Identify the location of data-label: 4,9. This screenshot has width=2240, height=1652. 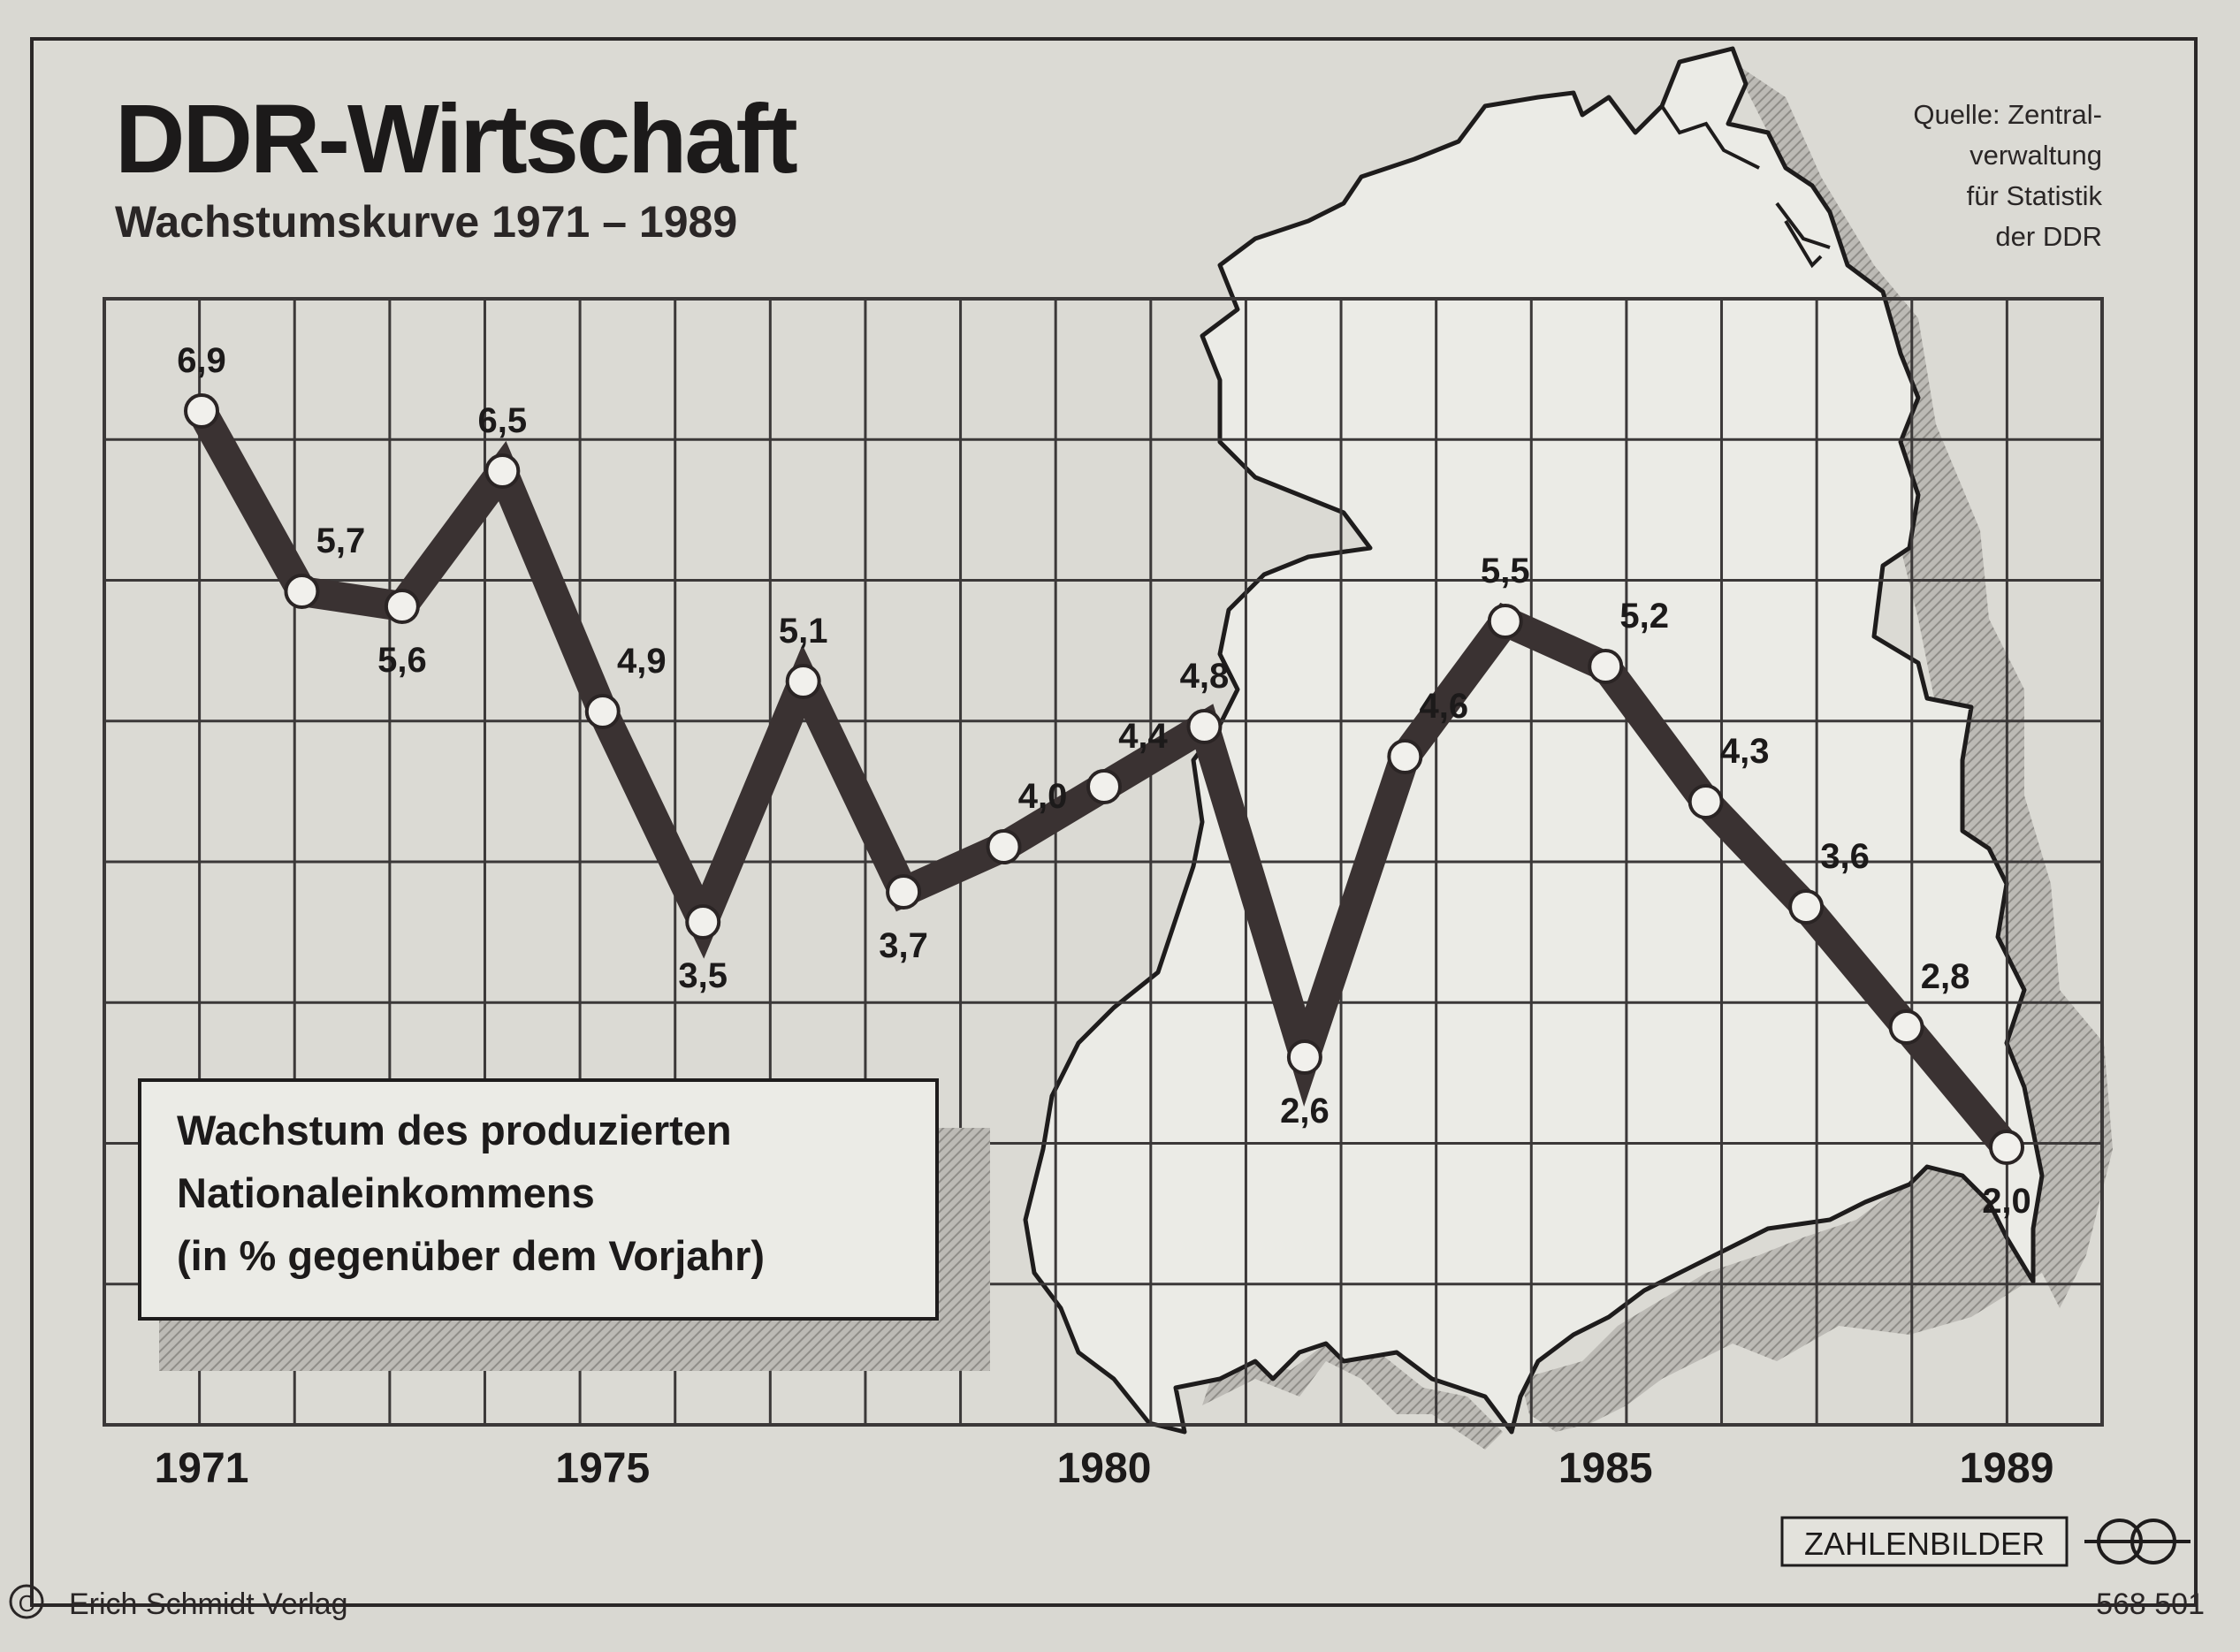
(642, 662).